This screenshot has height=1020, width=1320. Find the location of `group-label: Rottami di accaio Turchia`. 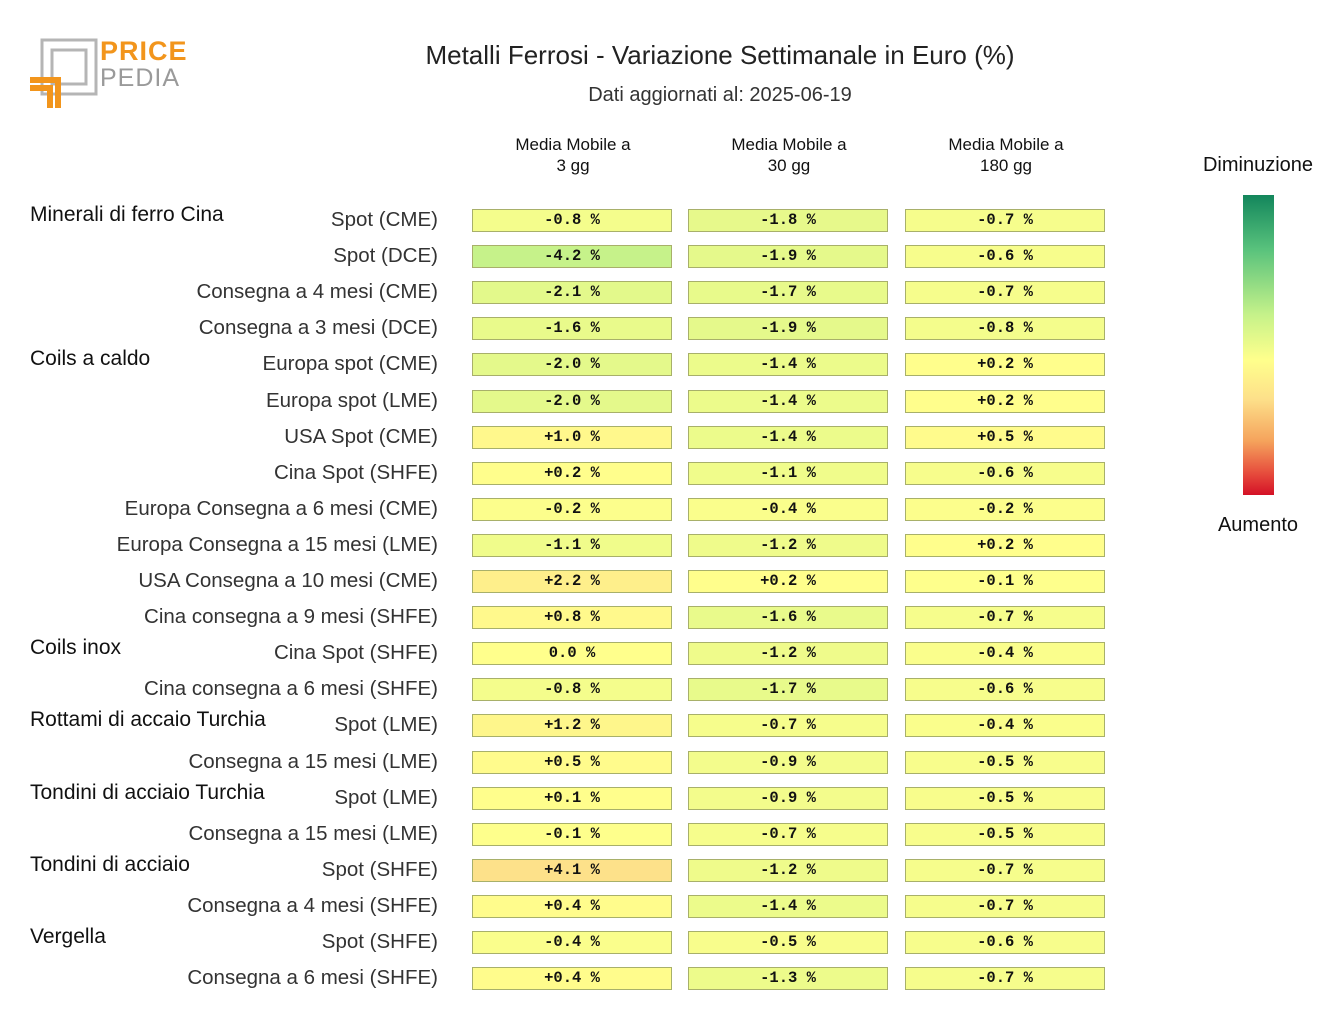

group-label: Rottami di accaio Turchia is located at coordinates (148, 720).